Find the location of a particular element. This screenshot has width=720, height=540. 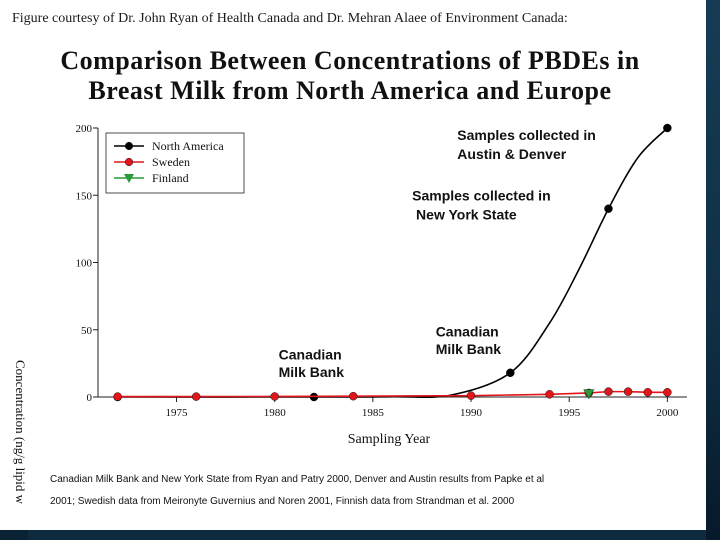

legend-label-finland: Finland is located at coordinates (170, 178).